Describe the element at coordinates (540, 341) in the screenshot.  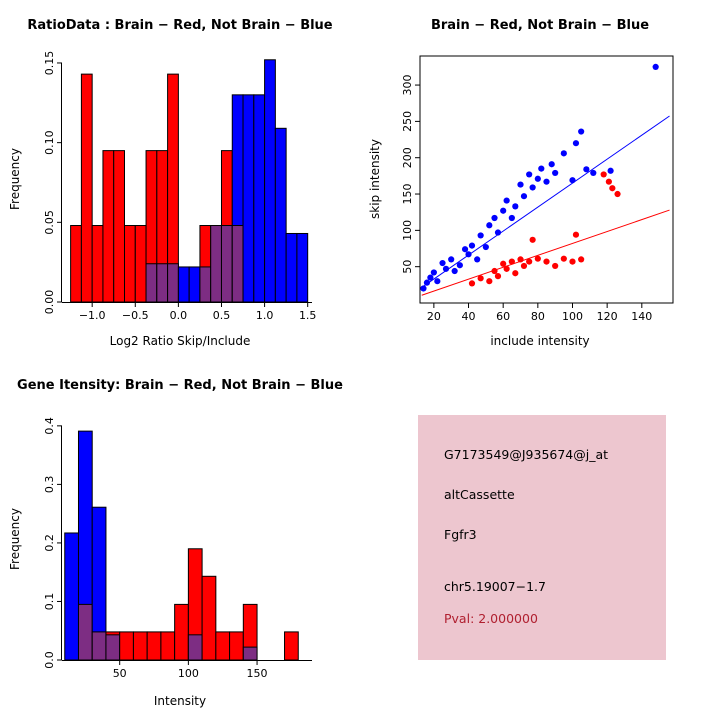
I see `scatter-xlabel: include intensity` at that location.